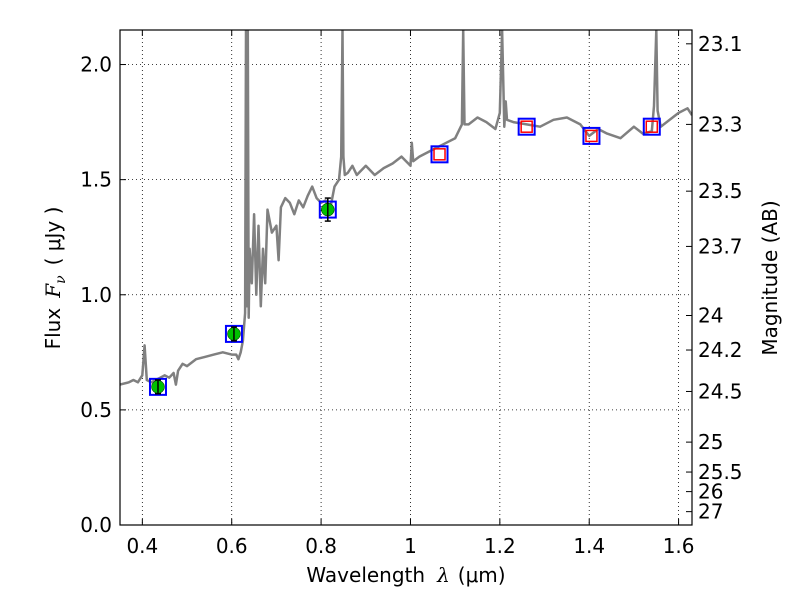  I want to click on y-axis-label: FluxFν( μJy ), so click(55, 278).